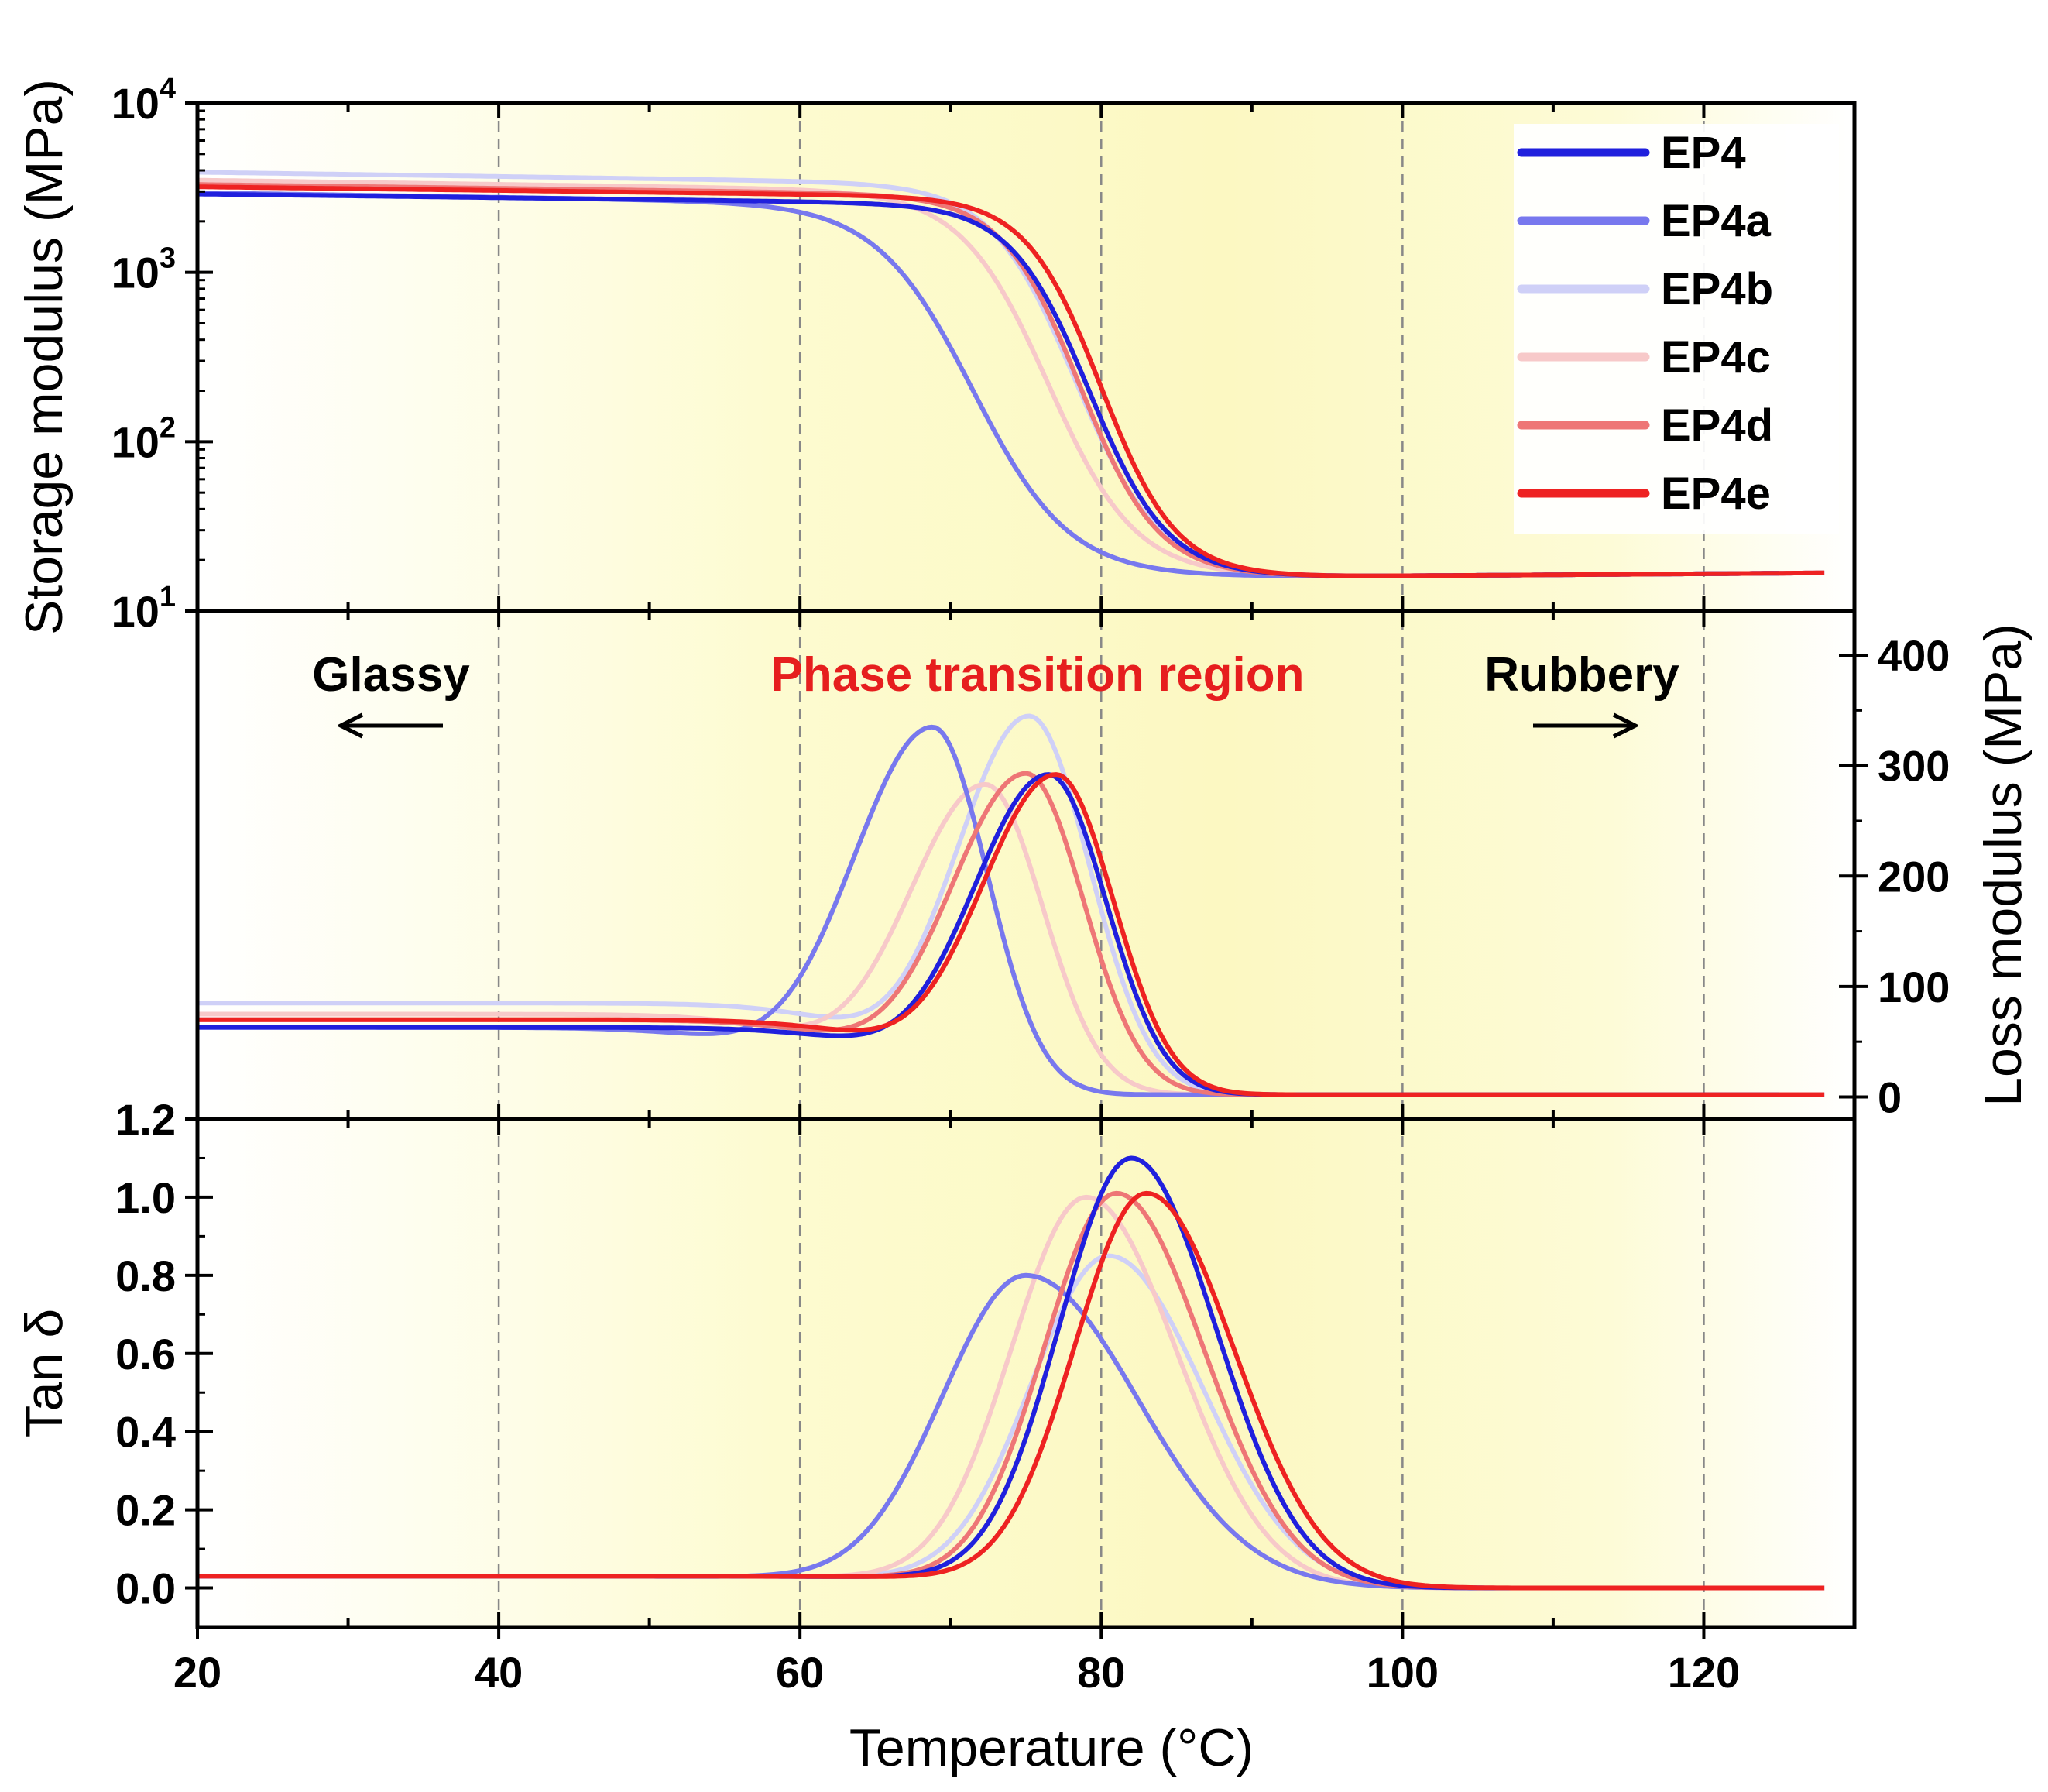 This screenshot has height=1792, width=2048. What do you see at coordinates (1704, 1672) in the screenshot?
I see `x-tick-label: 120` at bounding box center [1704, 1672].